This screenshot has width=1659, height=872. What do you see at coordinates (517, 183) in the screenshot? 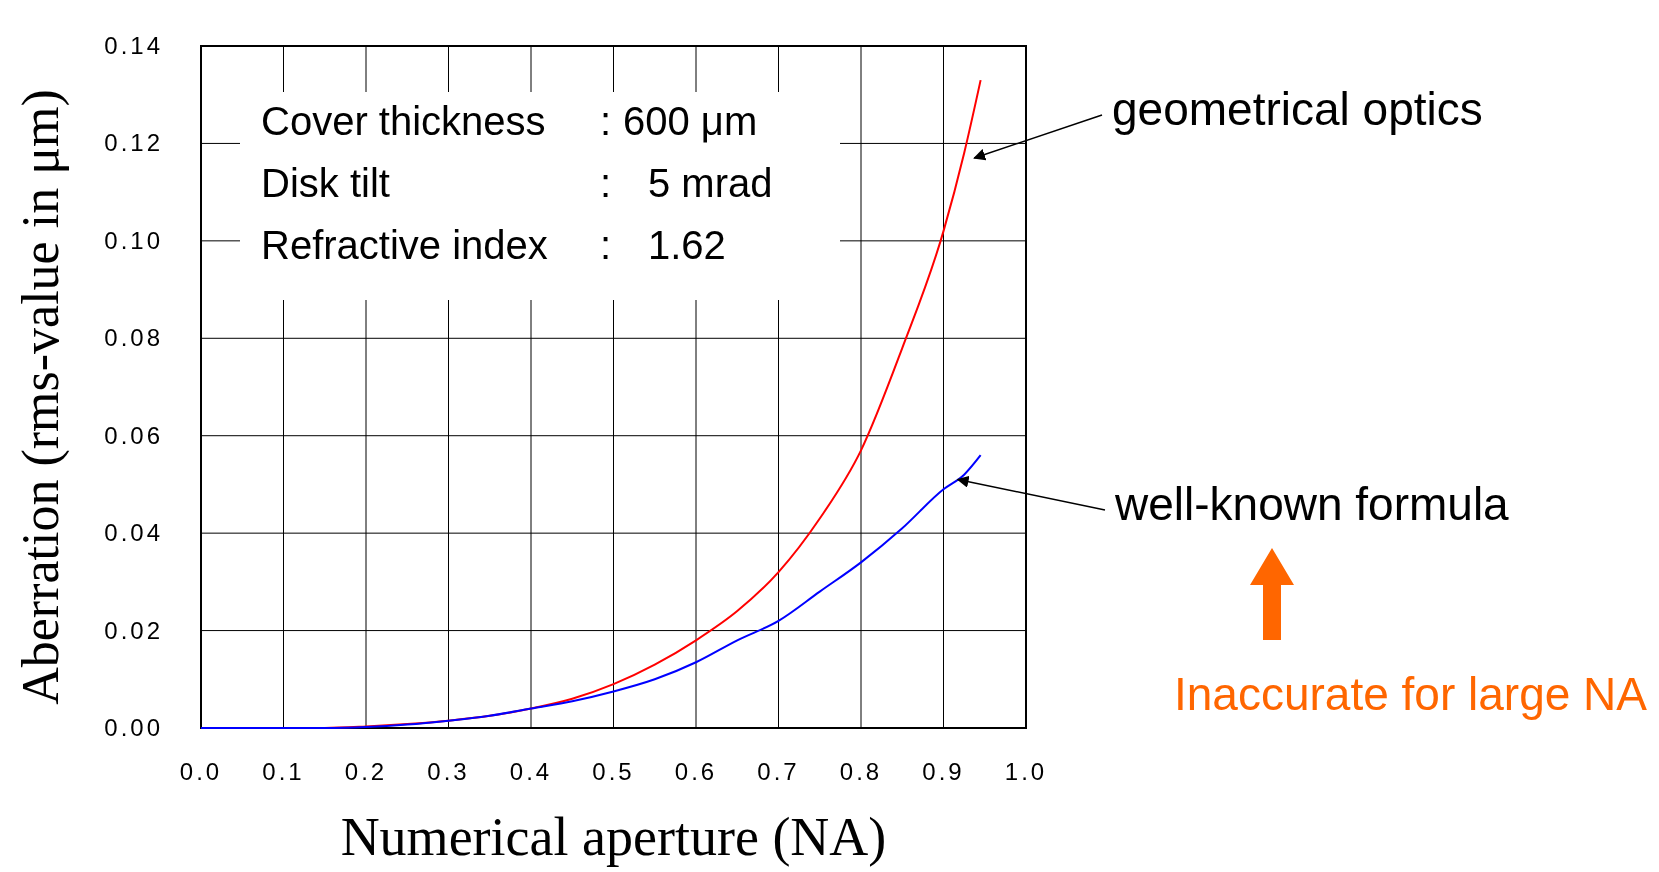
I see `text: Disk tilt : 5 mrad` at bounding box center [517, 183].